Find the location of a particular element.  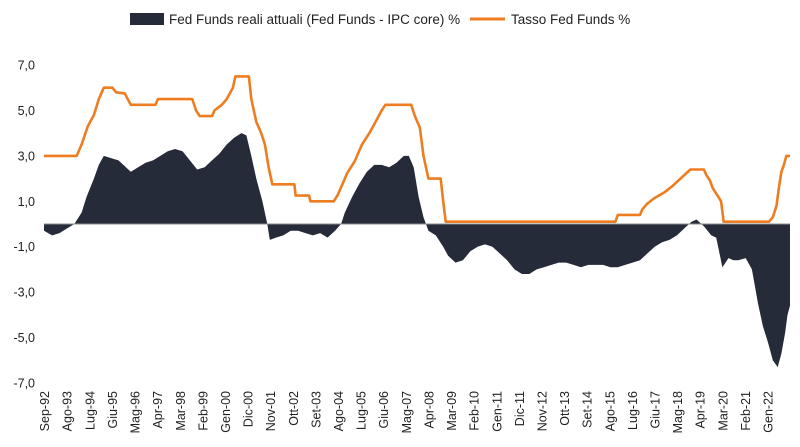

x-tick-label: Nov-01 is located at coordinates (271, 411).